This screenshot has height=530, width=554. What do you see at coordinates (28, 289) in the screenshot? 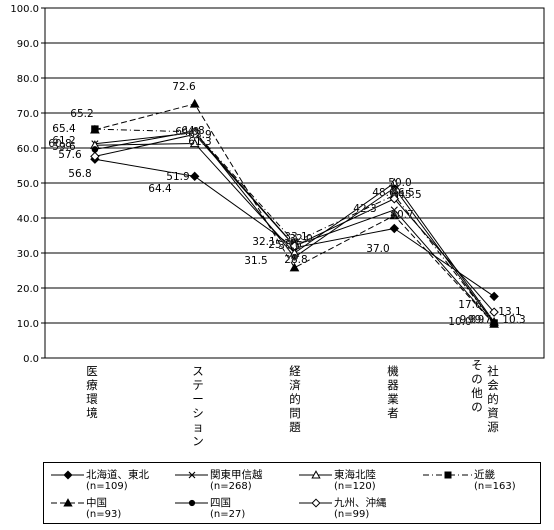
I see `y-tick-label: 20.0` at bounding box center [28, 289].